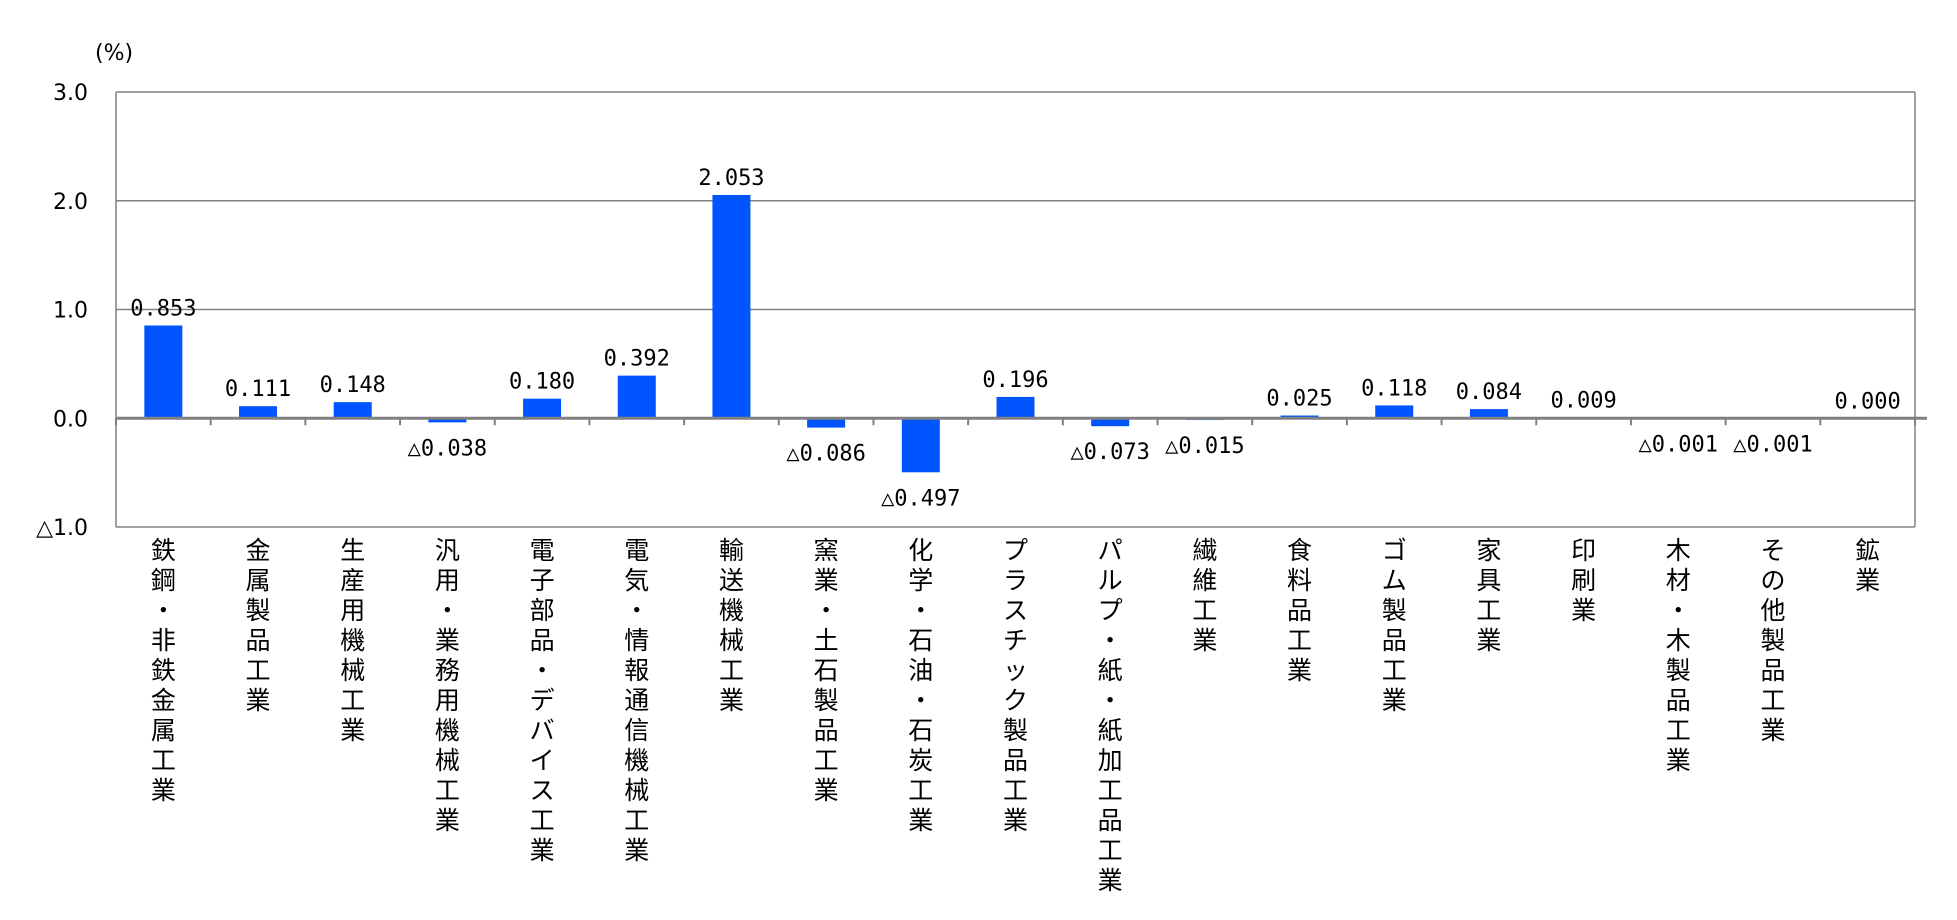 This screenshot has height=920, width=1957. I want to click on category-label: 電気・情報通信機械工業, so click(636, 700).